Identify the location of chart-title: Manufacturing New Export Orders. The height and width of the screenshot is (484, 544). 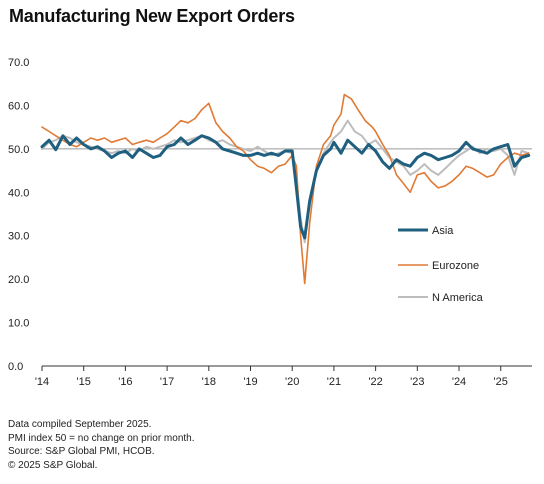
(152, 16).